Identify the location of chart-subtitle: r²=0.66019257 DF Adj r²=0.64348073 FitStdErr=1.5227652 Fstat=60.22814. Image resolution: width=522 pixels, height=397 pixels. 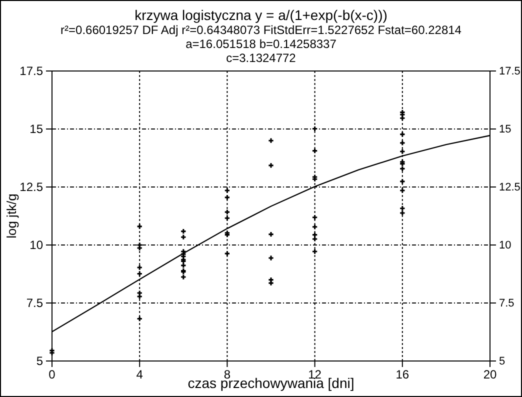
(261, 30).